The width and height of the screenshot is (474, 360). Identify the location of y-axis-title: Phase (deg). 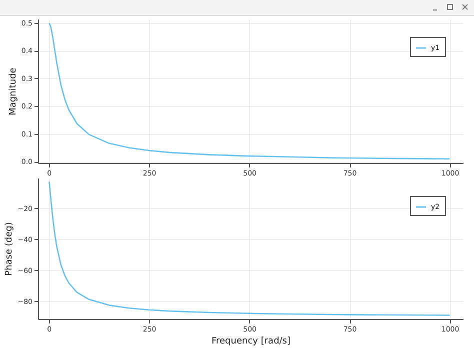
(9, 249).